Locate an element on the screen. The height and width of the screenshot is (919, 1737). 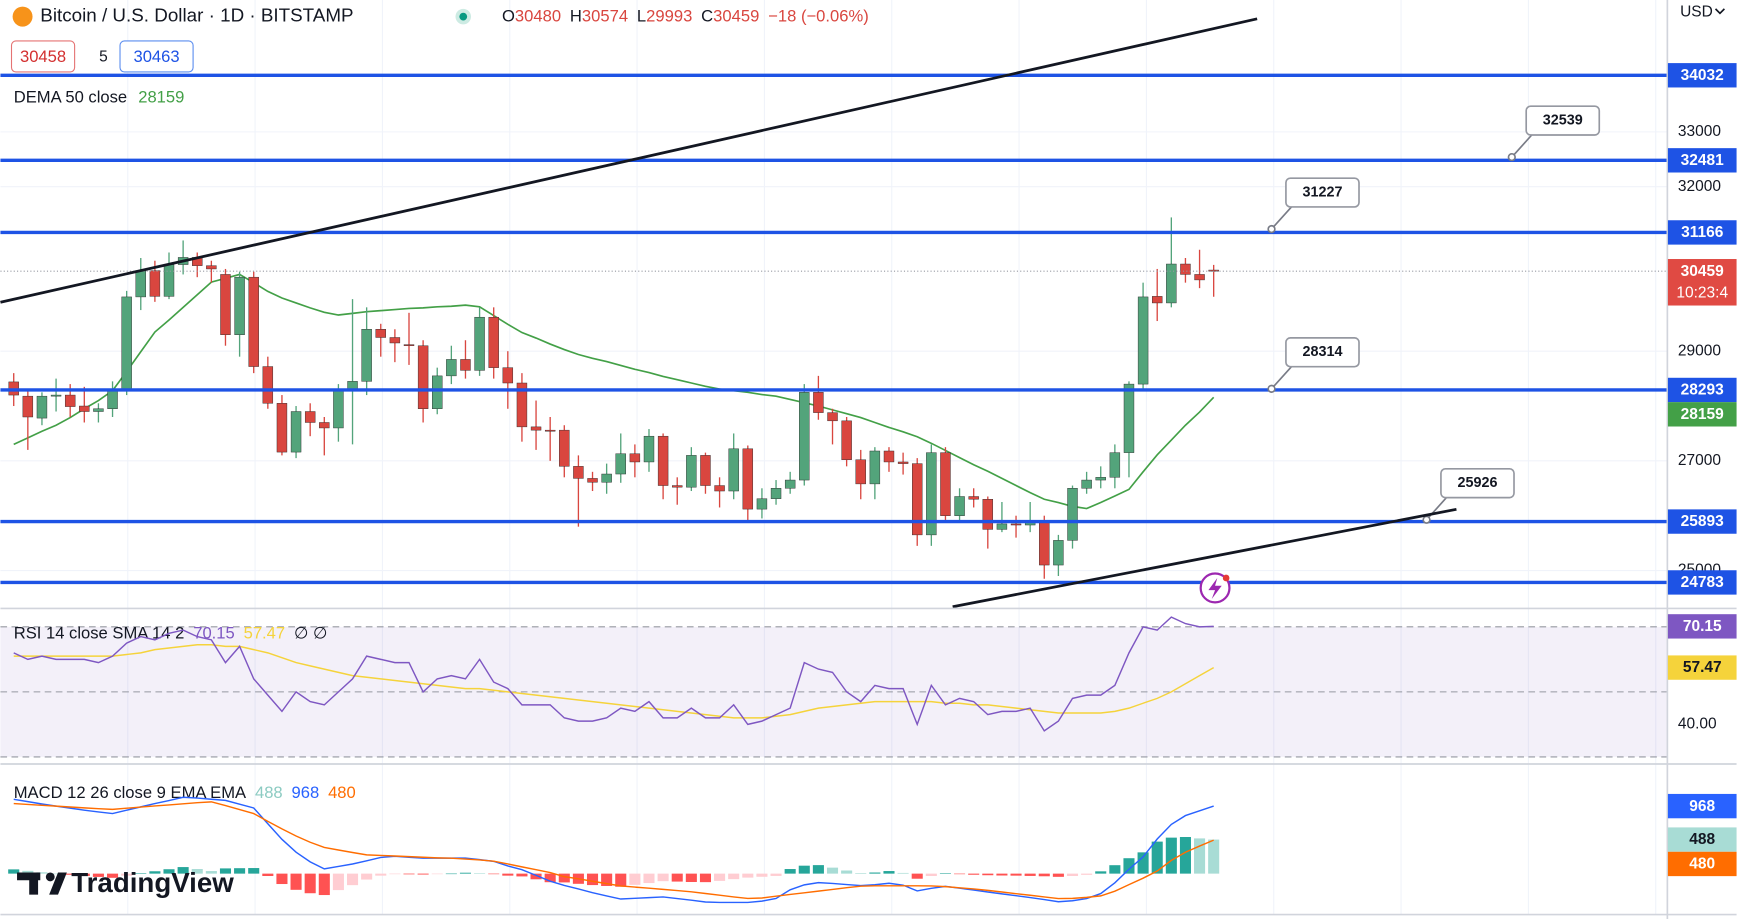
logo-text: TradingView is located at coordinates (152, 882).